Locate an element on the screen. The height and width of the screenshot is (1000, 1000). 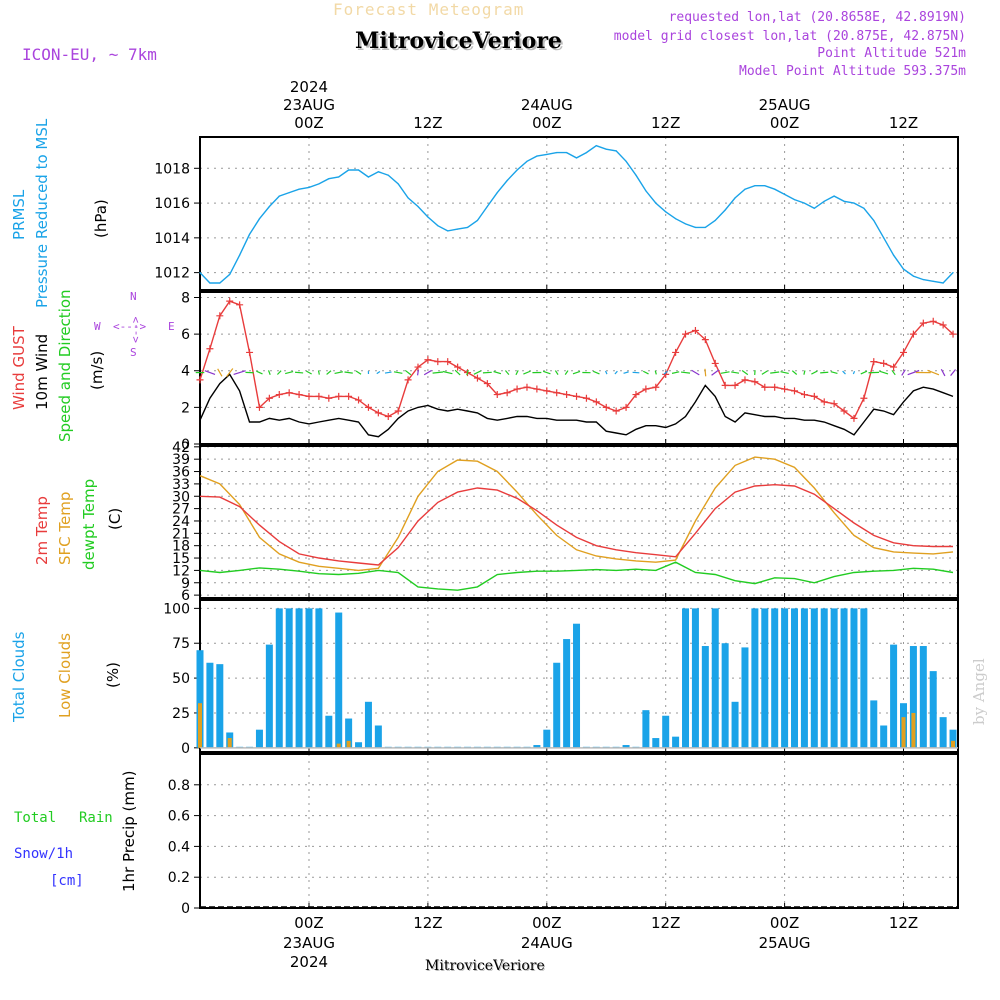
y-tick-label: 1016 is located at coordinates (172, 204).